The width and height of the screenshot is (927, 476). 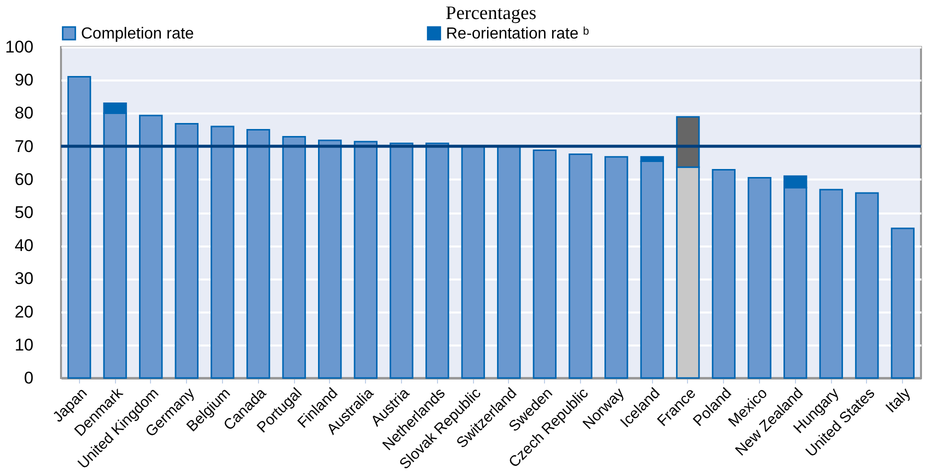 I want to click on y-tick-label: 0, so click(x=29, y=378).